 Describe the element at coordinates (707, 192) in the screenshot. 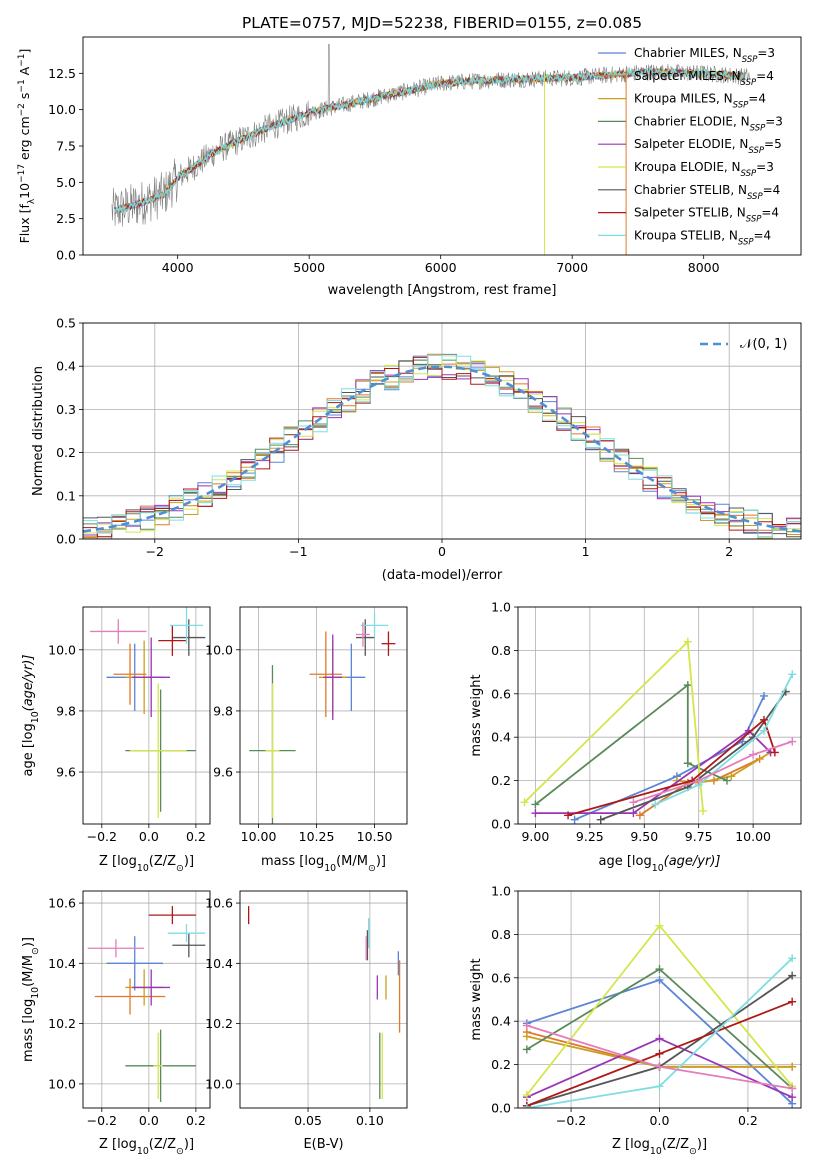

I see `legend-label: Chabrier STELIB, NSSP=4` at that location.